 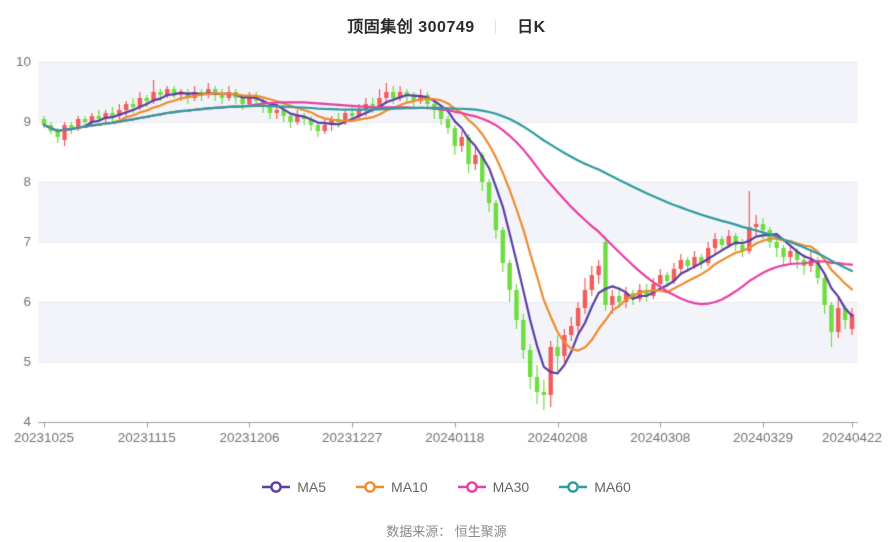 I want to click on legend-marker-ma30, so click(x=471, y=487).